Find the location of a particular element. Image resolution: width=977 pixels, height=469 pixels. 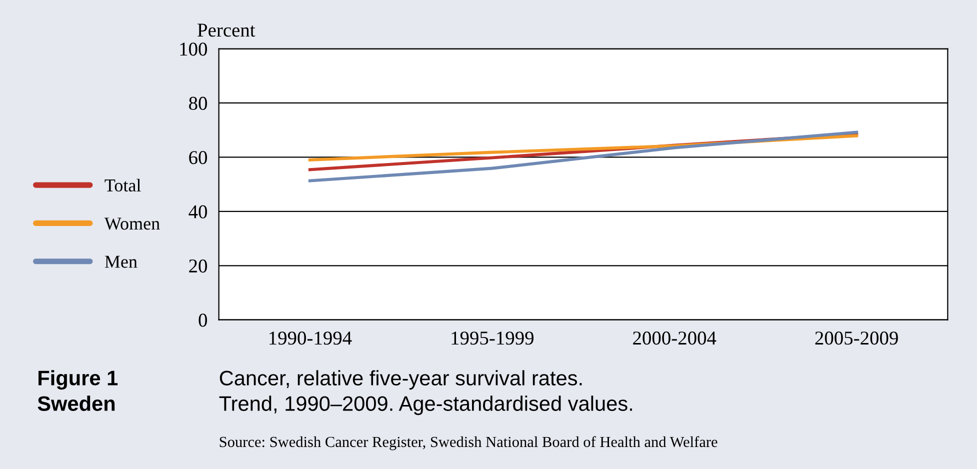

y-axis-title: Percent is located at coordinates (227, 30).